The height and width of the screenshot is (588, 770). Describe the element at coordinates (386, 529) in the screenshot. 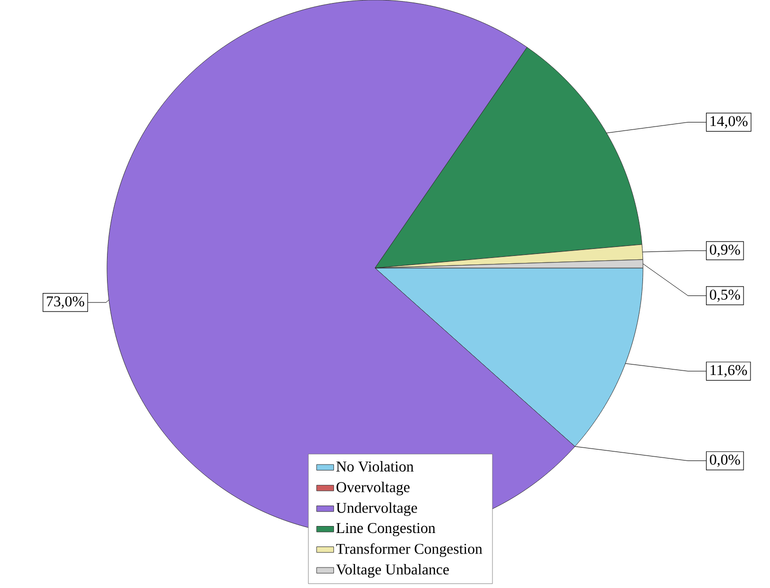

I see `legend-label: Line Congestion` at that location.